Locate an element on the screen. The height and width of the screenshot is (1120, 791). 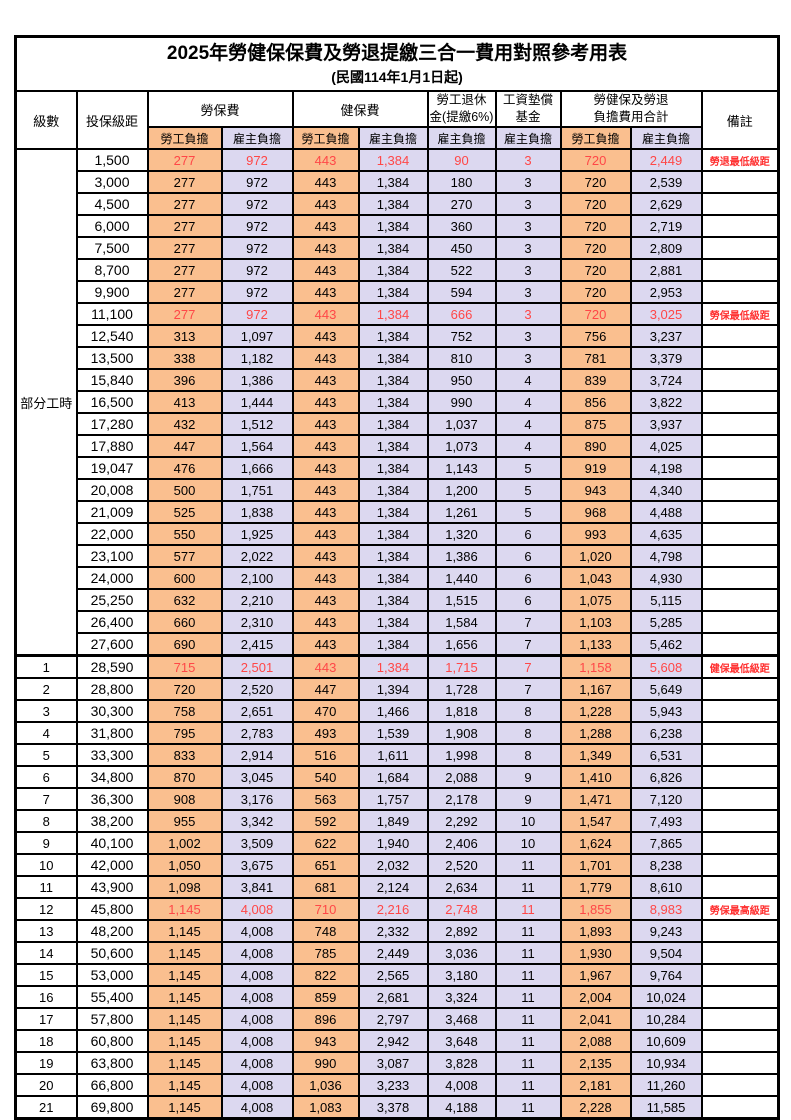
fee-cell: 5 is located at coordinates (528, 490).